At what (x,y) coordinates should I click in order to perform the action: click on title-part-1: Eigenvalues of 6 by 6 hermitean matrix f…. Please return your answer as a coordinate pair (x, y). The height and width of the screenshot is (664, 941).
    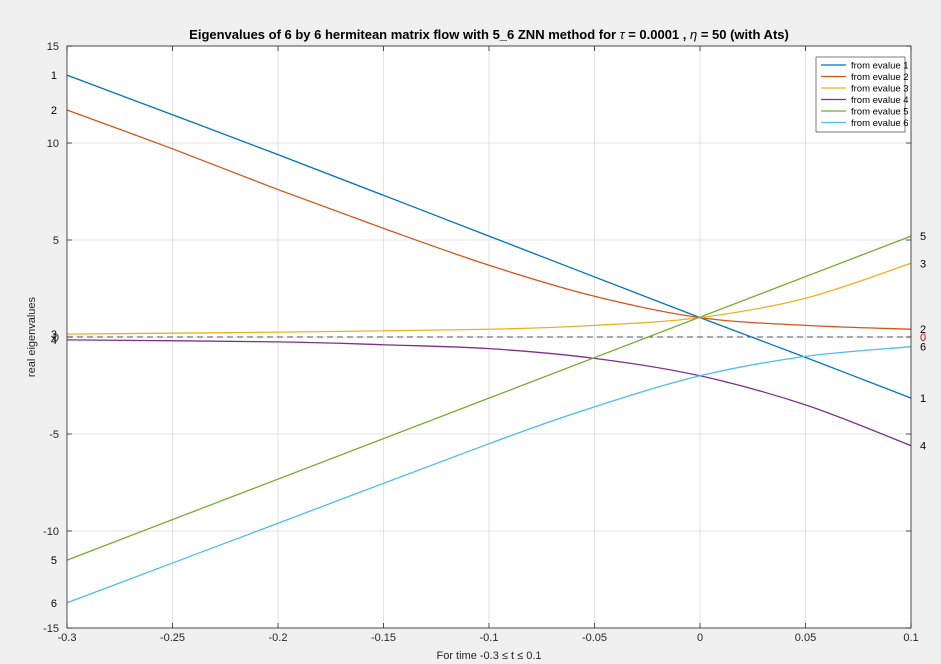
    Looking at the image, I should click on (404, 34).